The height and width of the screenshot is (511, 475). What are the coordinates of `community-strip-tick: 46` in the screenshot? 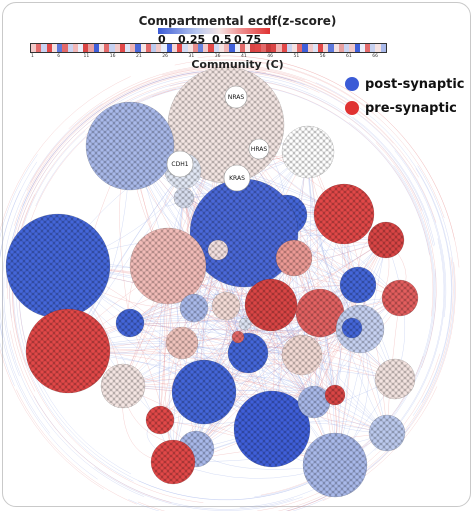 It's located at (270, 56).